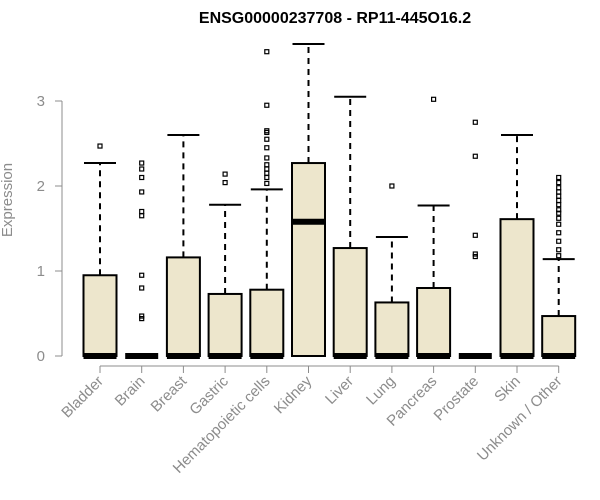  I want to click on x-tick-label: Kidney, so click(293, 394).